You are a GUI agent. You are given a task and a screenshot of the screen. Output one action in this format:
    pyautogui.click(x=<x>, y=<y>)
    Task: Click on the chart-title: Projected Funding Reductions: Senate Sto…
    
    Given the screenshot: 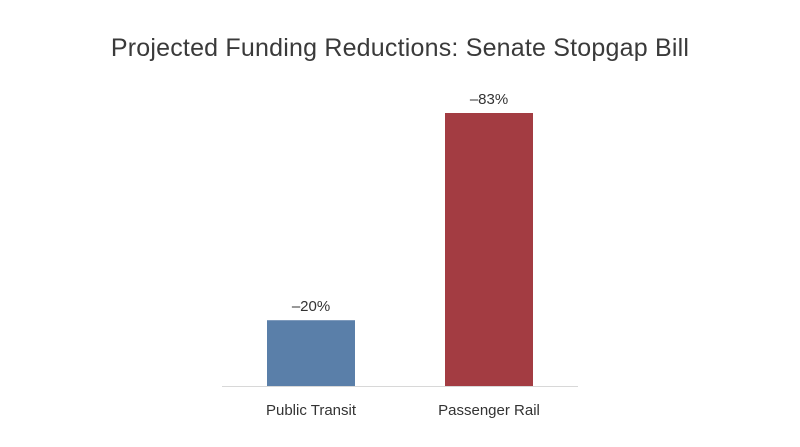 What is the action you would take?
    pyautogui.click(x=400, y=48)
    